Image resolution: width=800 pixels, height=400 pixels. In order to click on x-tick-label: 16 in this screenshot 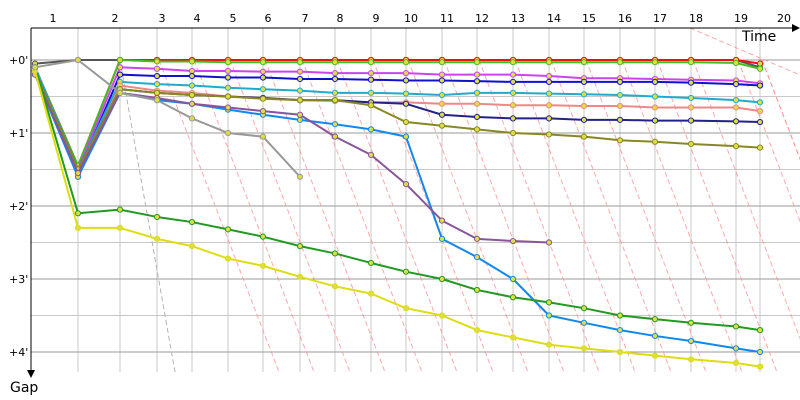, I will do `click(625, 18)`.